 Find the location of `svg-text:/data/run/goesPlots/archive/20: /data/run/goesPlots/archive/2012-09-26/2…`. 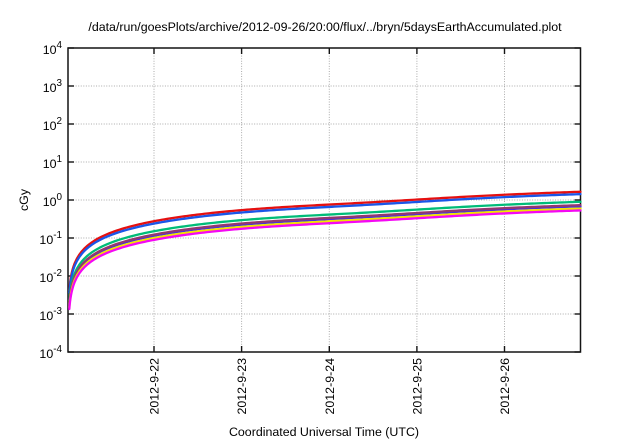

svg-text:/data/run/goesPlots/archive/20: /data/run/goesPlots/archive/2012-09-26/2… is located at coordinates (325, 27).